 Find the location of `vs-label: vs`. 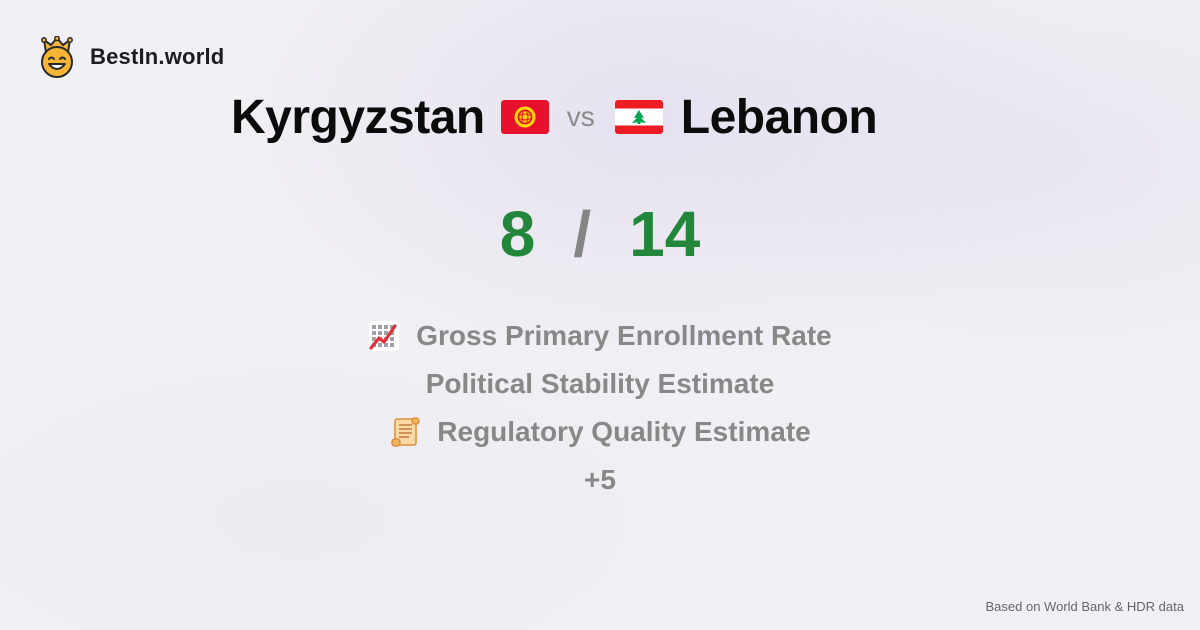

vs-label: vs is located at coordinates (580, 116).